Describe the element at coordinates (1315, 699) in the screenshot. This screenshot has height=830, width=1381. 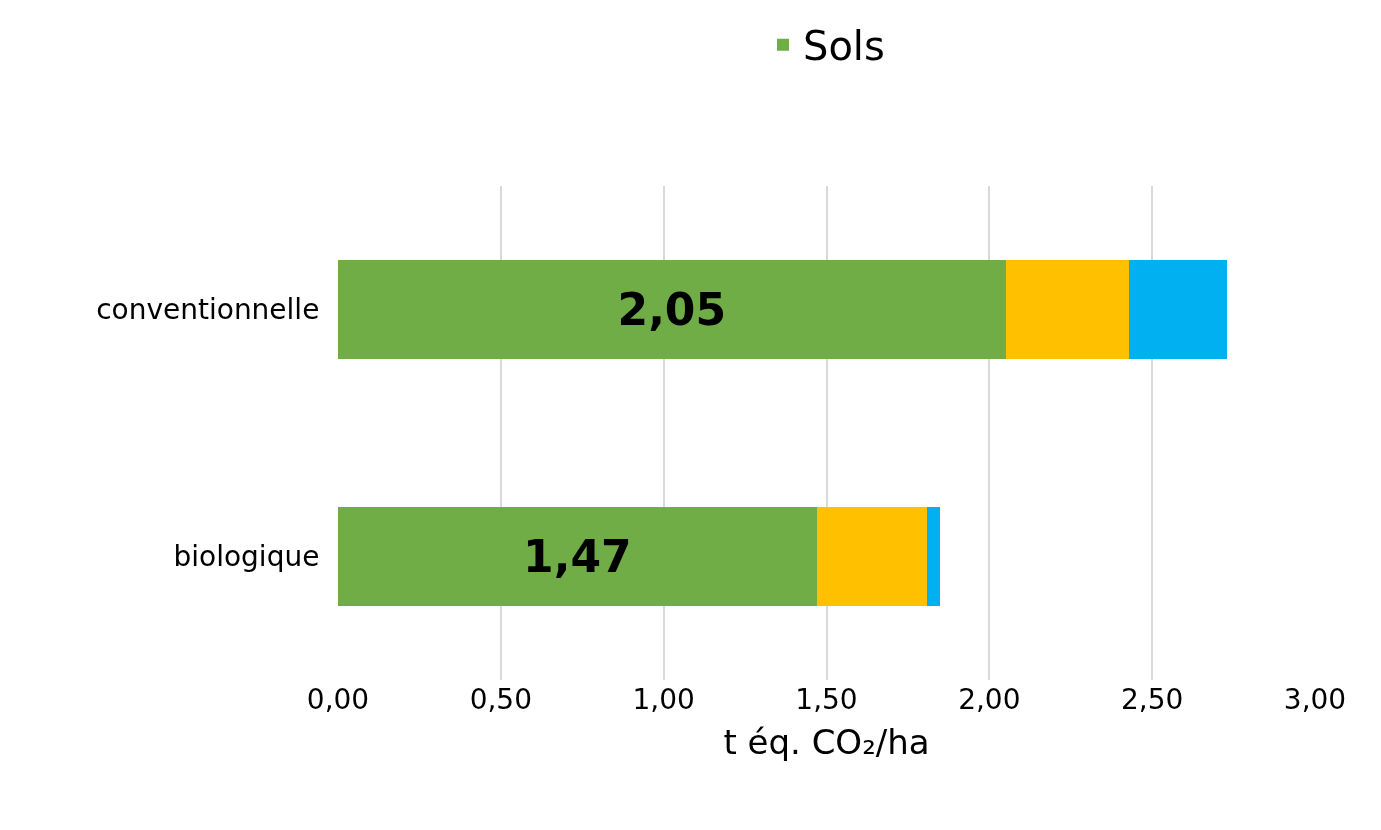
I see `x-tick-label: 3,00` at that location.